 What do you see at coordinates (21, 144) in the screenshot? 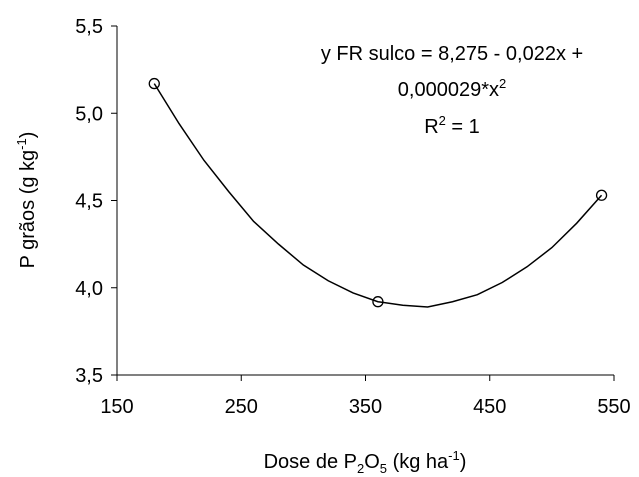
I see `y-label-sup: -1` at bounding box center [21, 144].